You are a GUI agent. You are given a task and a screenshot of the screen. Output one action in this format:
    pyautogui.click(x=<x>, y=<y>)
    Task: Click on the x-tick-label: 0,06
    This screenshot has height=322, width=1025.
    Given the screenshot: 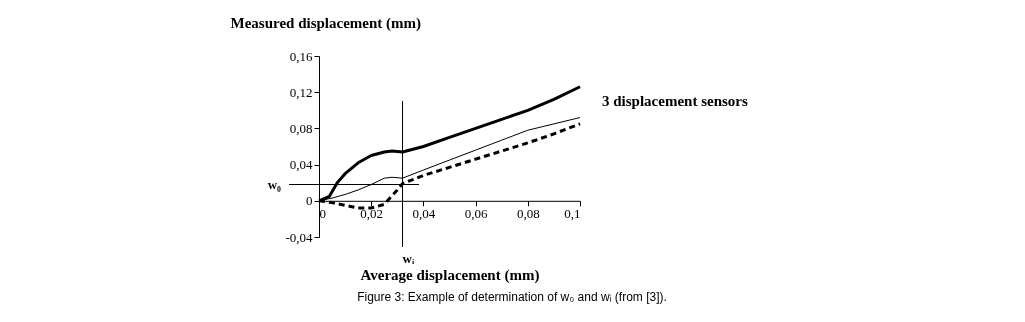 What is the action you would take?
    pyautogui.click(x=476, y=214)
    